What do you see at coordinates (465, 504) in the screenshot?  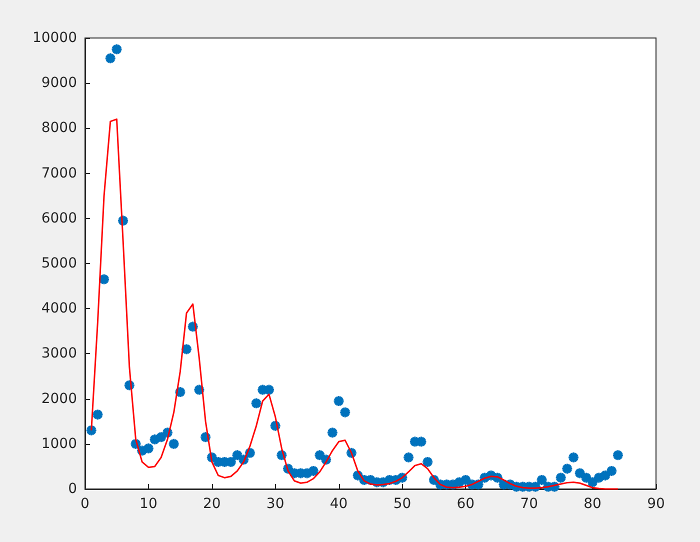 I see `x-tick-label: 60` at bounding box center [465, 504].